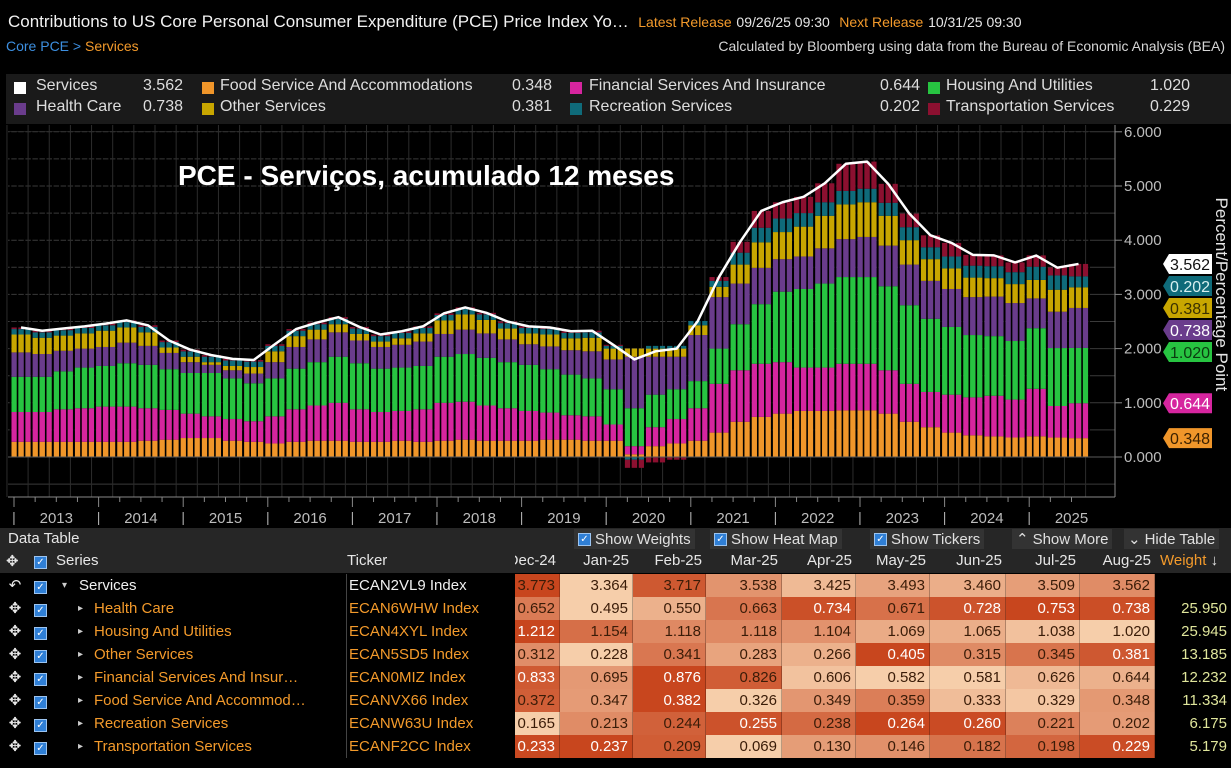 The width and height of the screenshot is (1231, 768). Describe the element at coordinates (1189, 560) in the screenshot. I see `column-header-weight: Weight ↓` at that location.